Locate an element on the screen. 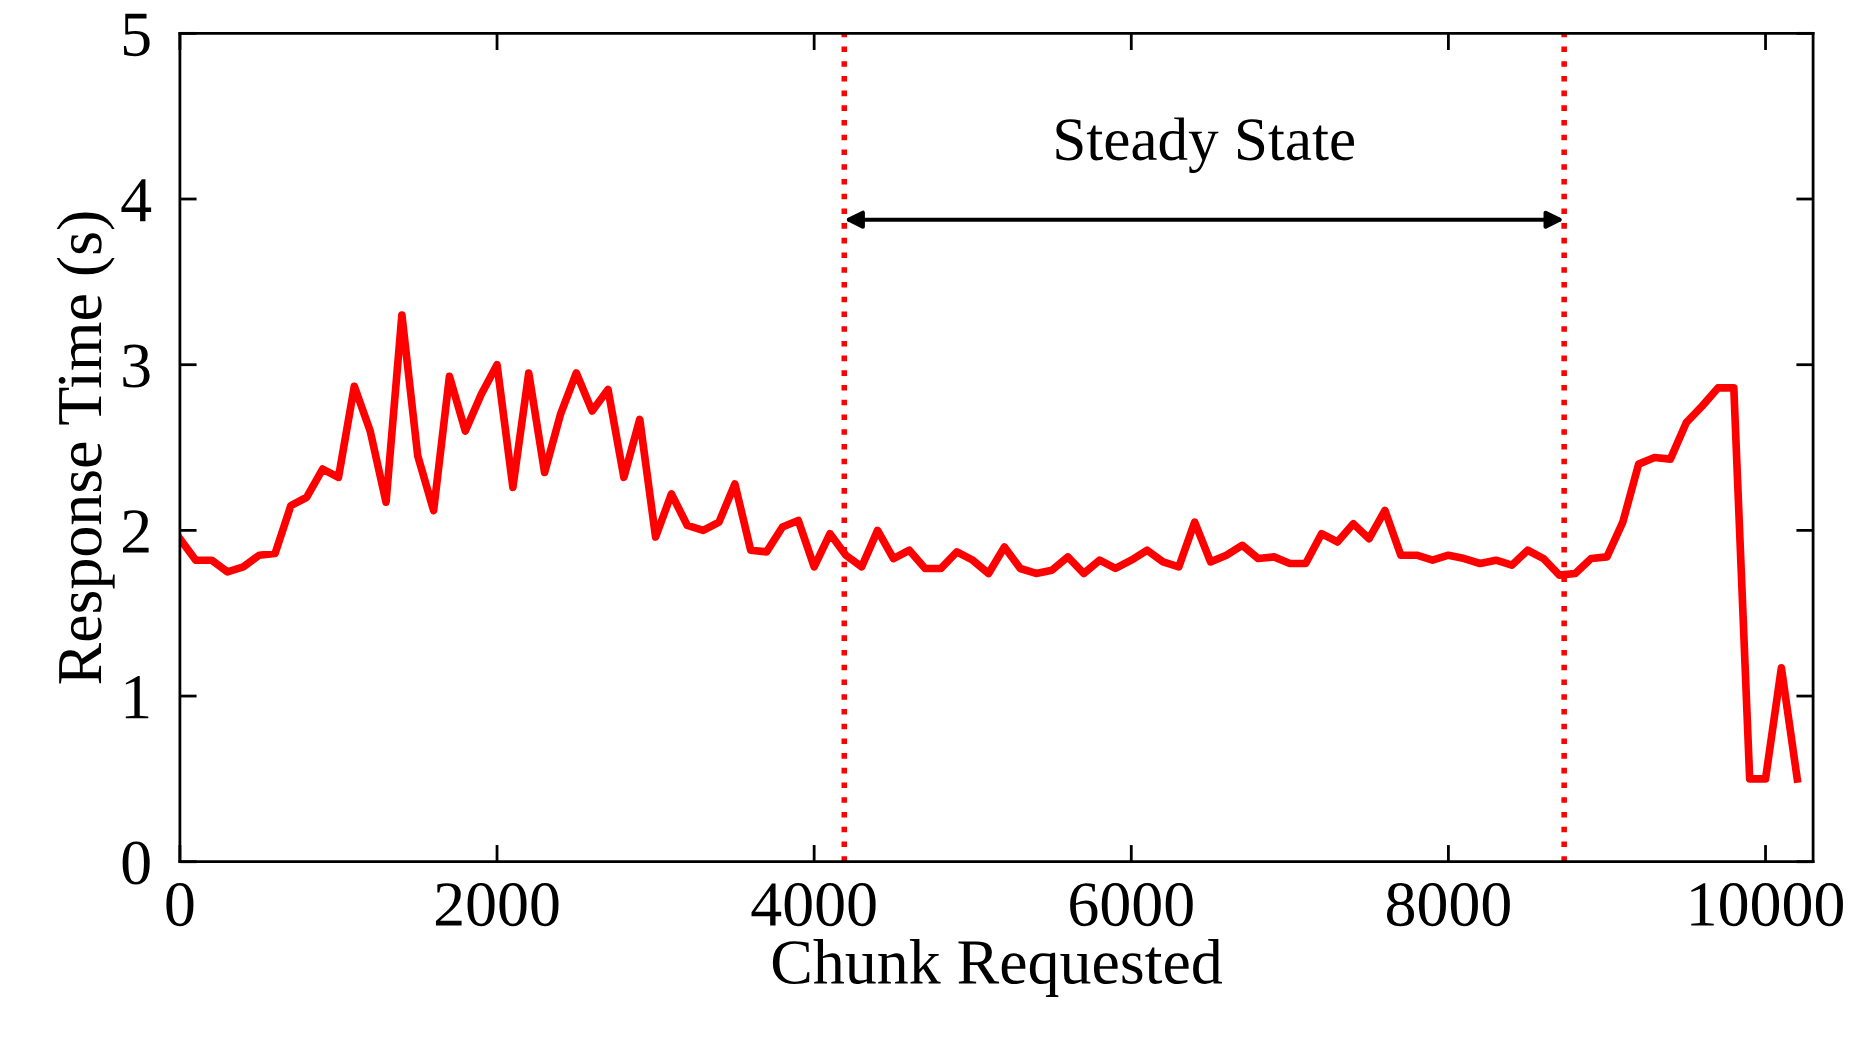 The width and height of the screenshot is (1874, 1042). x-axis-title: Chunk Requested is located at coordinates (997, 968).